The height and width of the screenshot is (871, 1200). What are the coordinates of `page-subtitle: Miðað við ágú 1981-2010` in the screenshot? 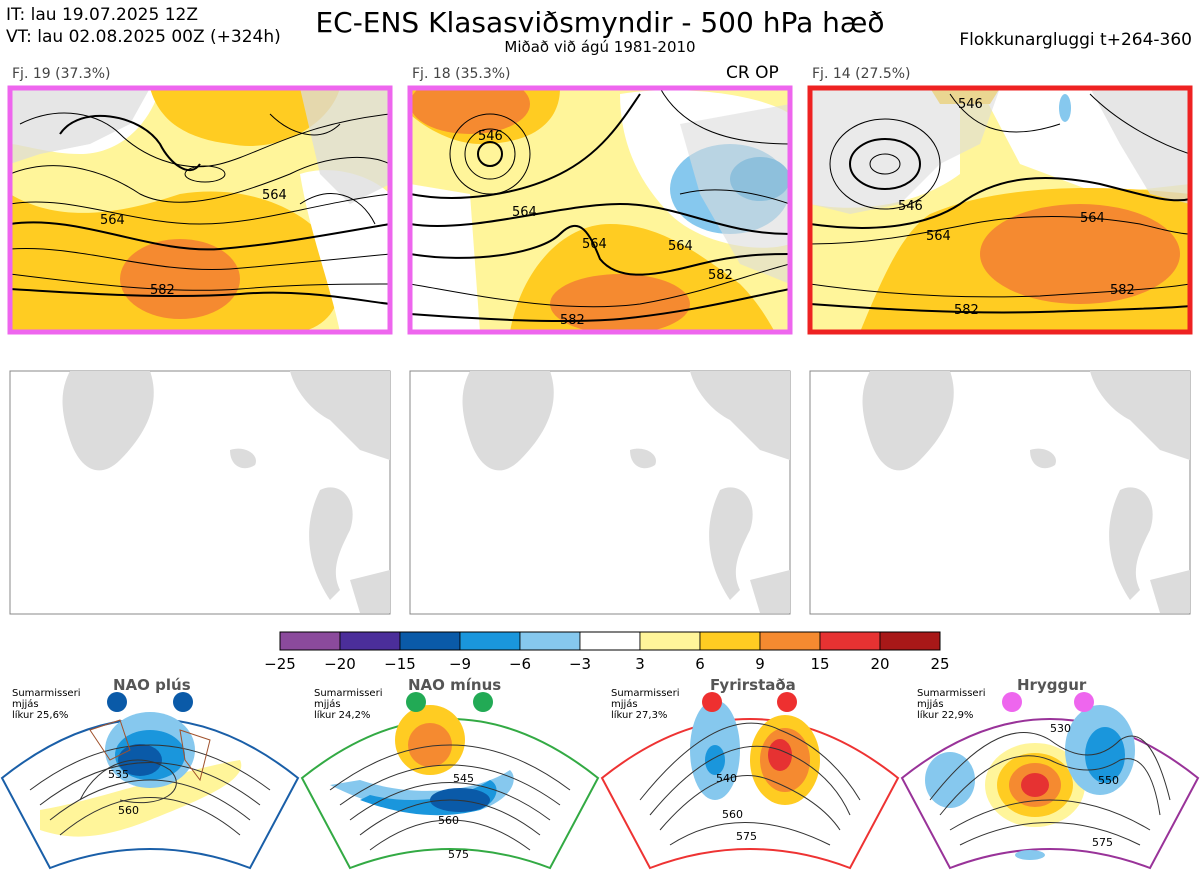 It's located at (600, 47).